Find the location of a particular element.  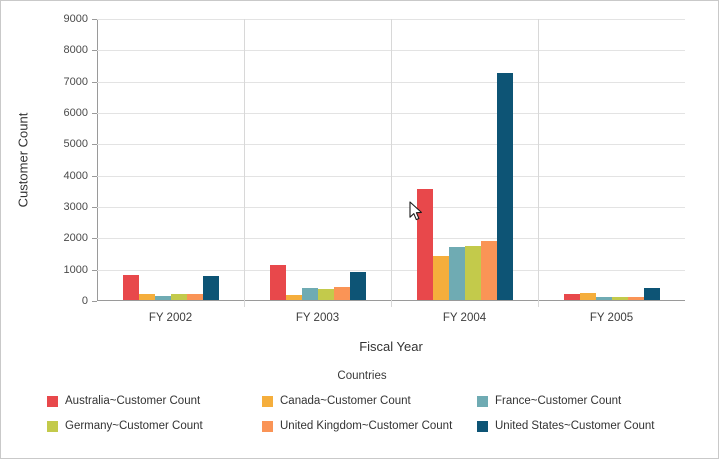

y-tick-label: 9000 is located at coordinates (75, 19).